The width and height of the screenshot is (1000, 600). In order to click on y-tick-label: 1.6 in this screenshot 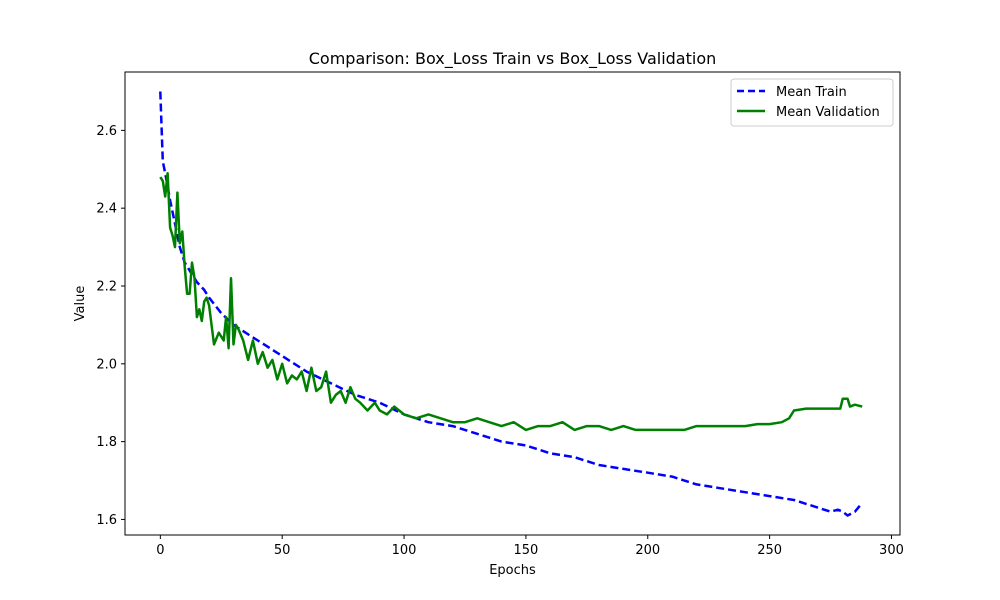, I will do `click(106, 520)`.